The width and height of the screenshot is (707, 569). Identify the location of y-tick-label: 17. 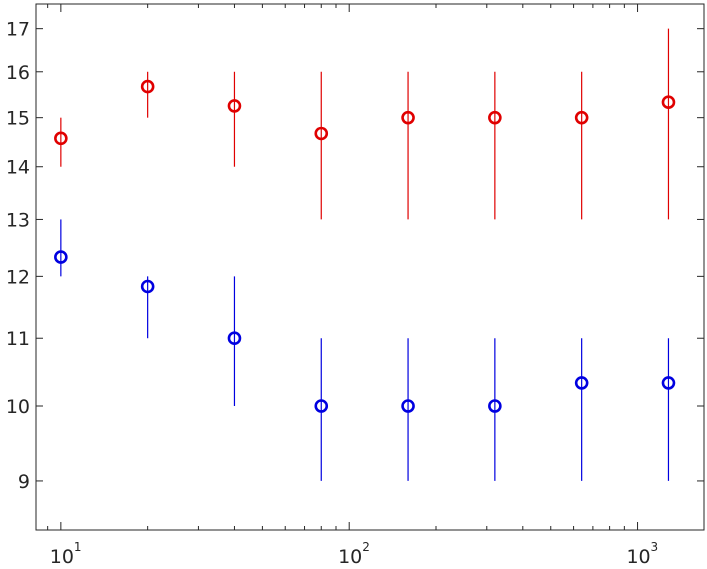
(18, 30).